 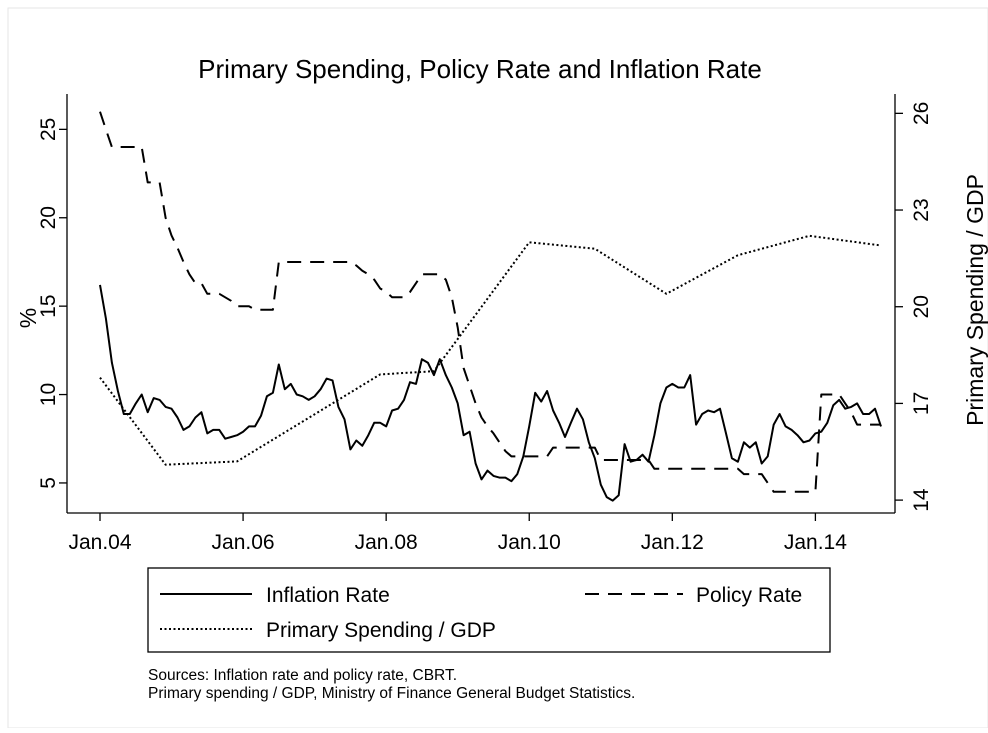 I want to click on left-tick-label: 15, so click(x=48, y=305).